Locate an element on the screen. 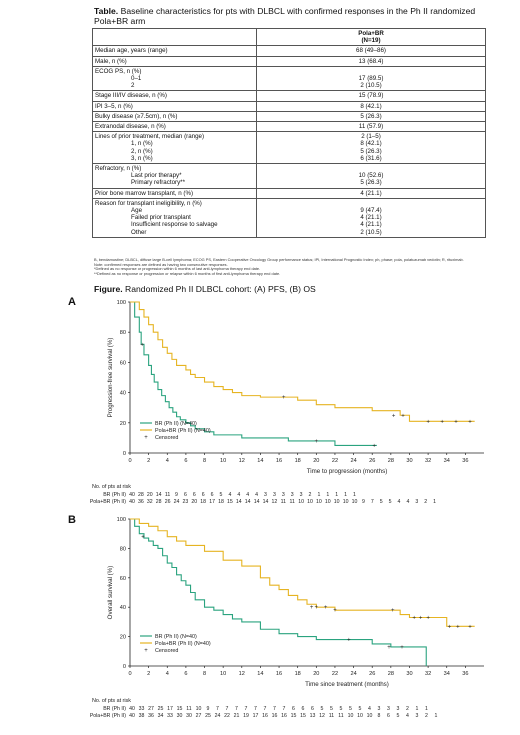 Image resolution: width=520 pixels, height=735 pixels. reason-v2: 4 (21.1) is located at coordinates (371, 218).